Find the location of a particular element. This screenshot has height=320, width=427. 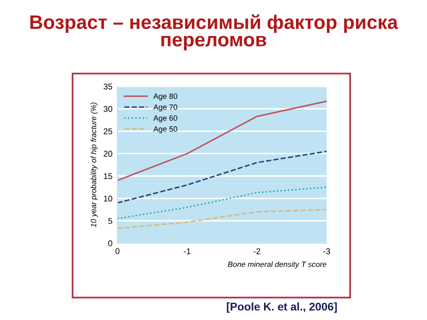

y-tick-label: 35 is located at coordinates (108, 87).